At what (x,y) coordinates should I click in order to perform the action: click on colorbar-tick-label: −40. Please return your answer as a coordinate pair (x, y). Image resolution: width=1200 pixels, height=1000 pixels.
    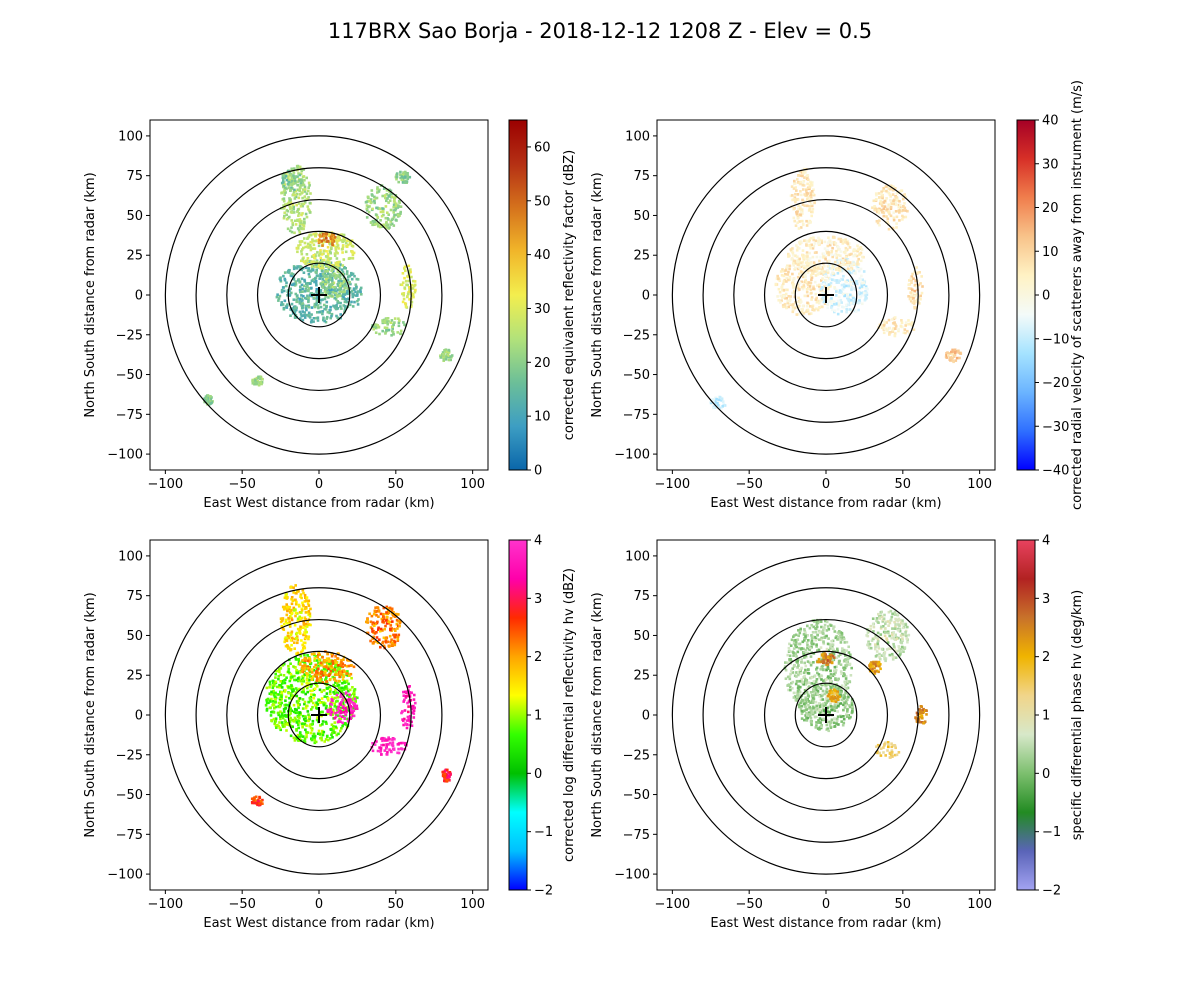
    Looking at the image, I should click on (1055, 471).